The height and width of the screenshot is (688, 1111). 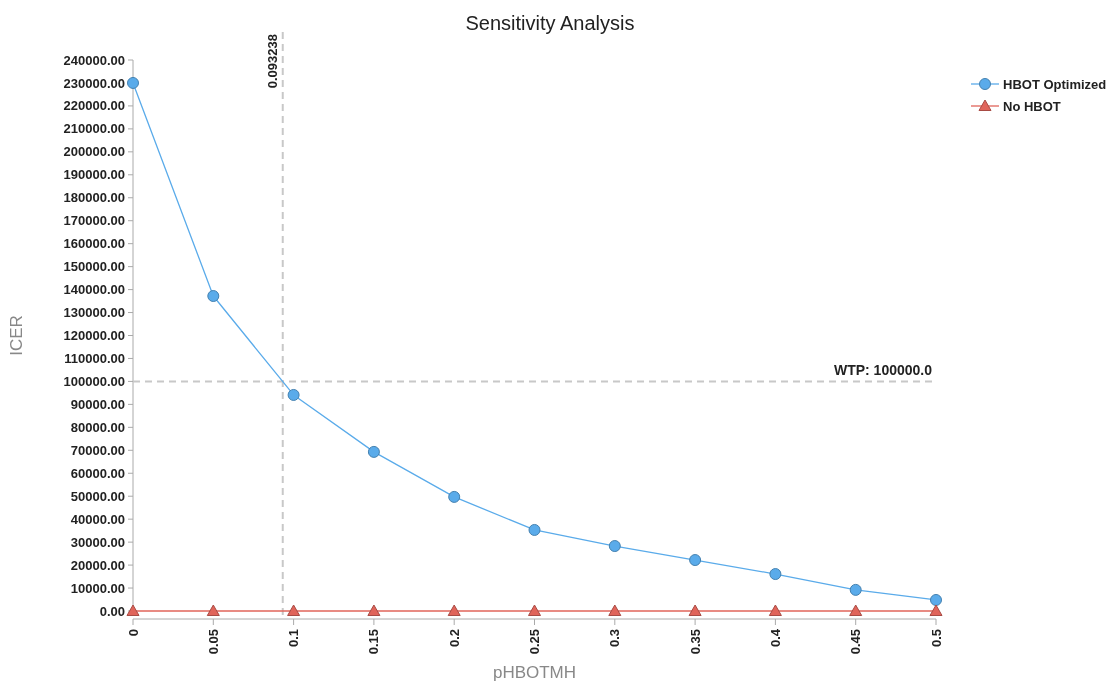 I want to click on y-tick-label: 70000.00, so click(x=97, y=450).